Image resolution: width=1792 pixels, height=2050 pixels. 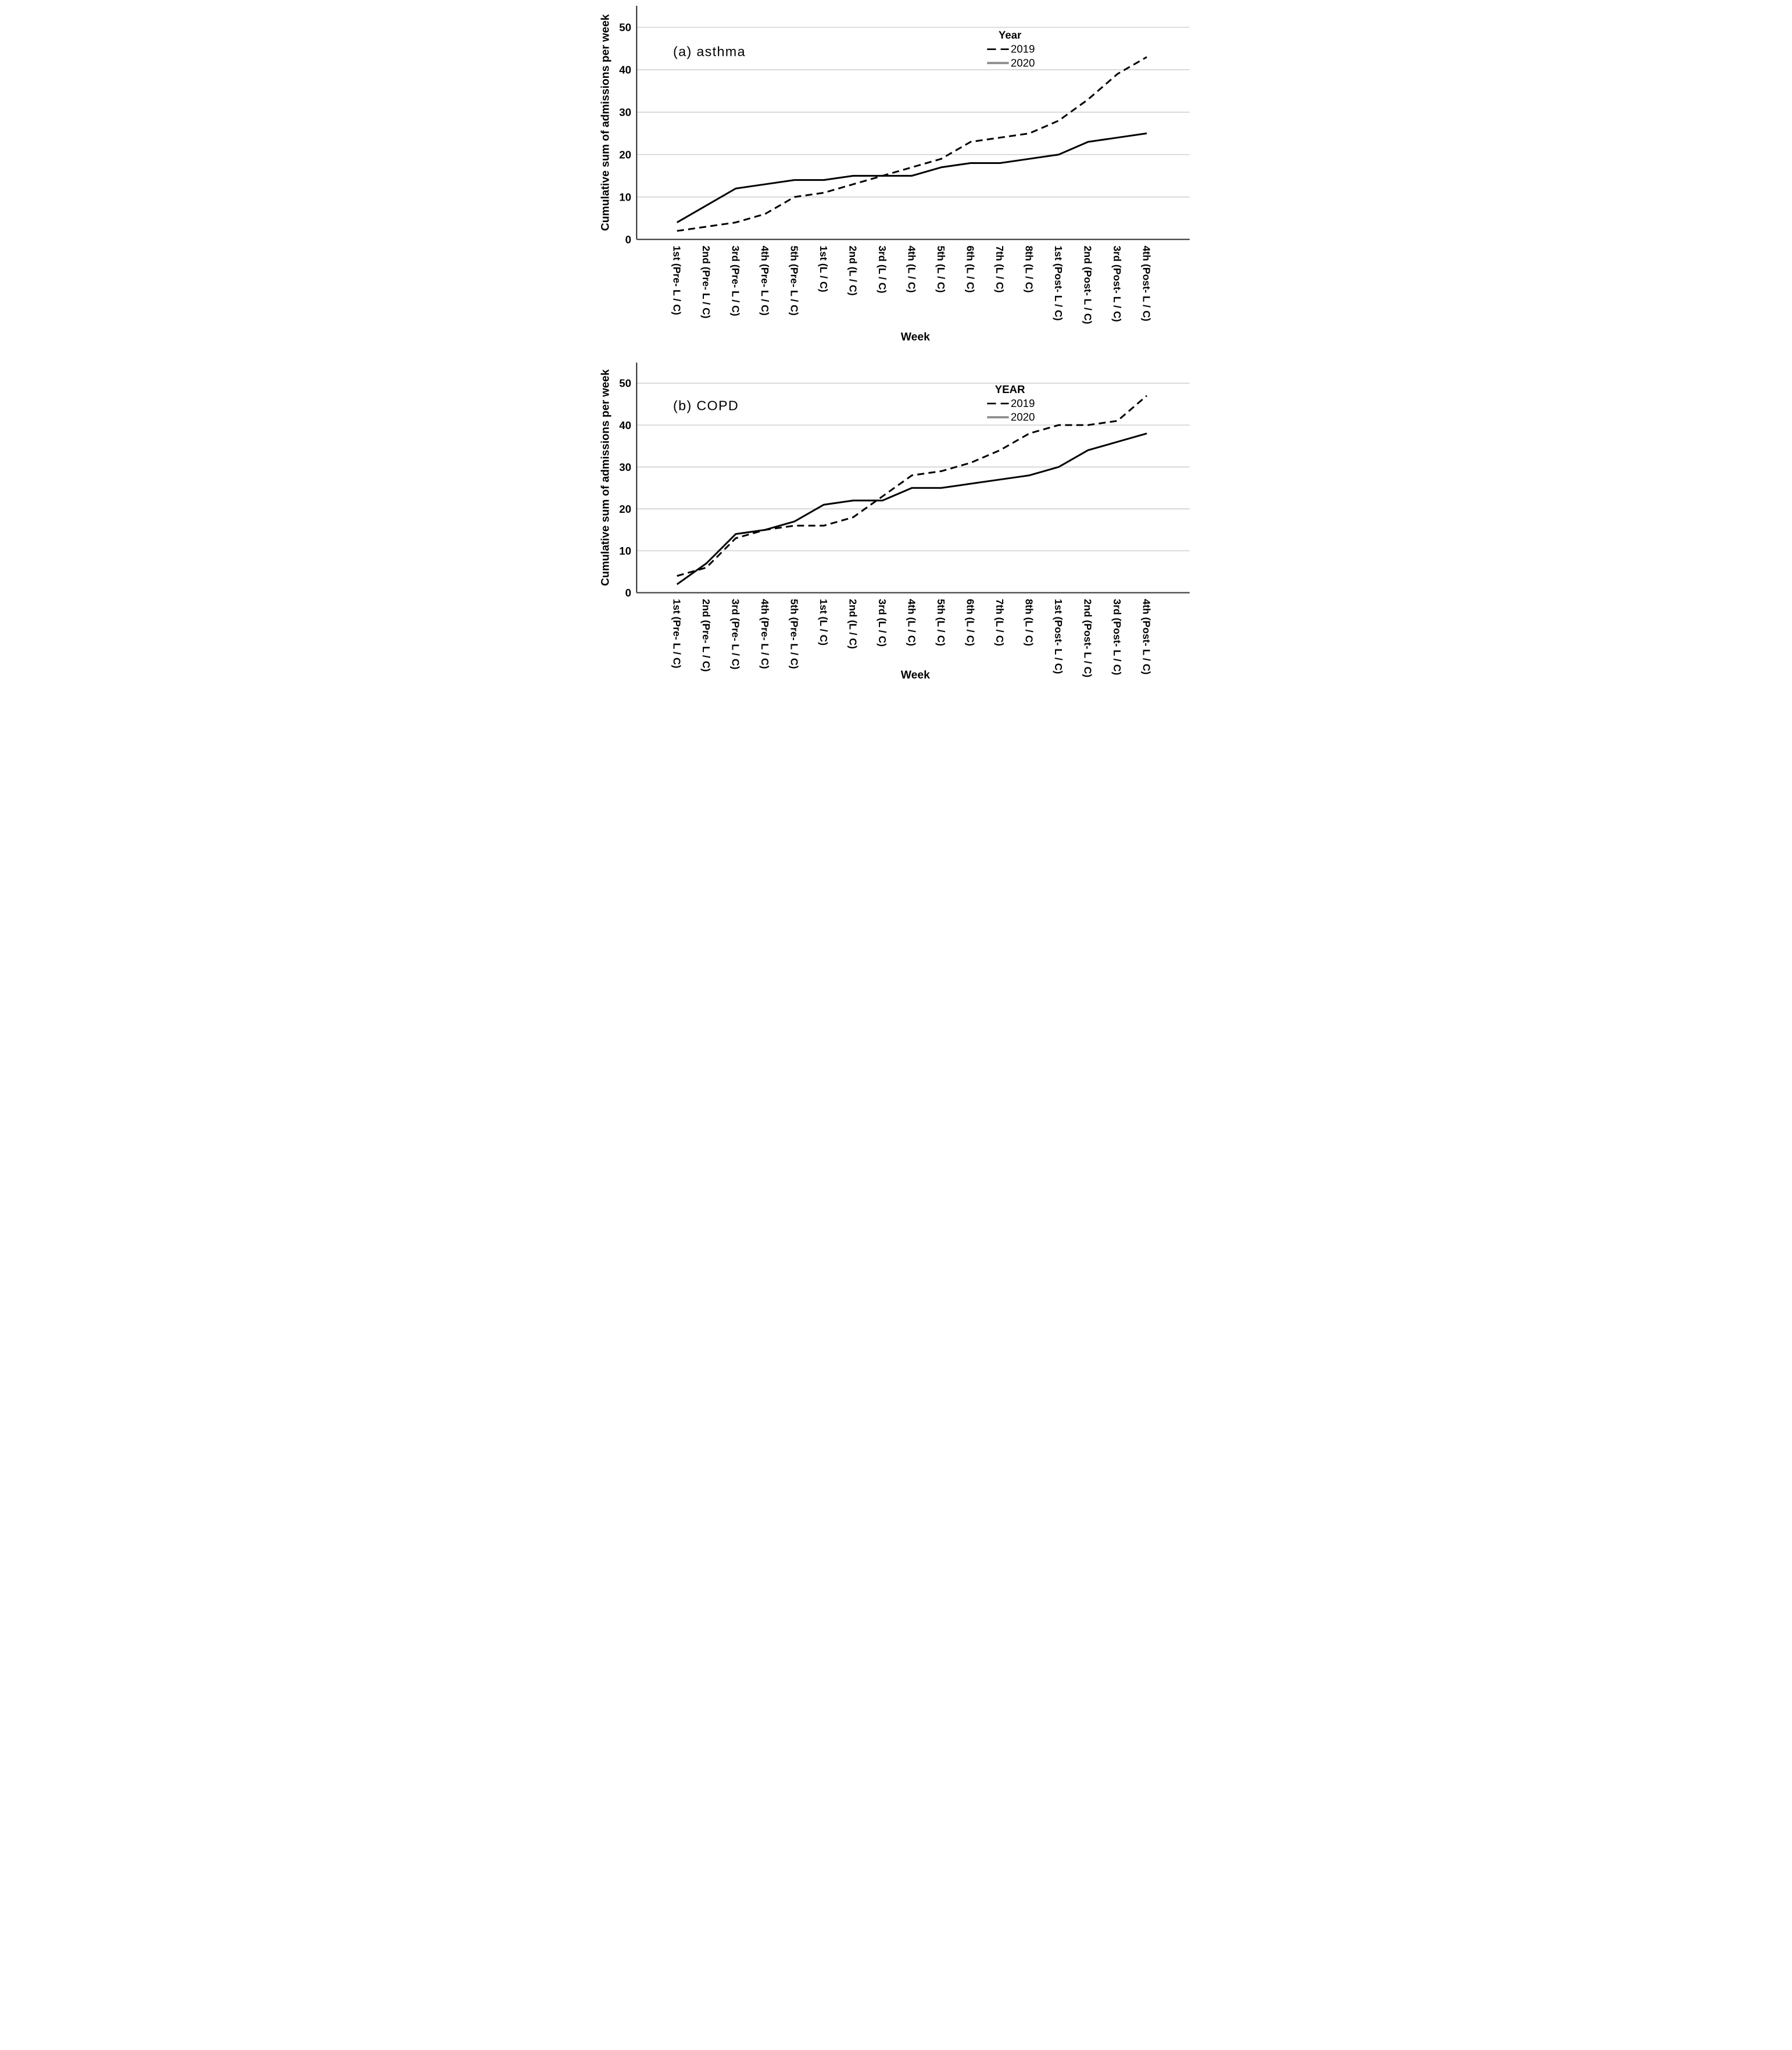 I want to click on panel-label: (a) asthma, so click(x=709, y=51).